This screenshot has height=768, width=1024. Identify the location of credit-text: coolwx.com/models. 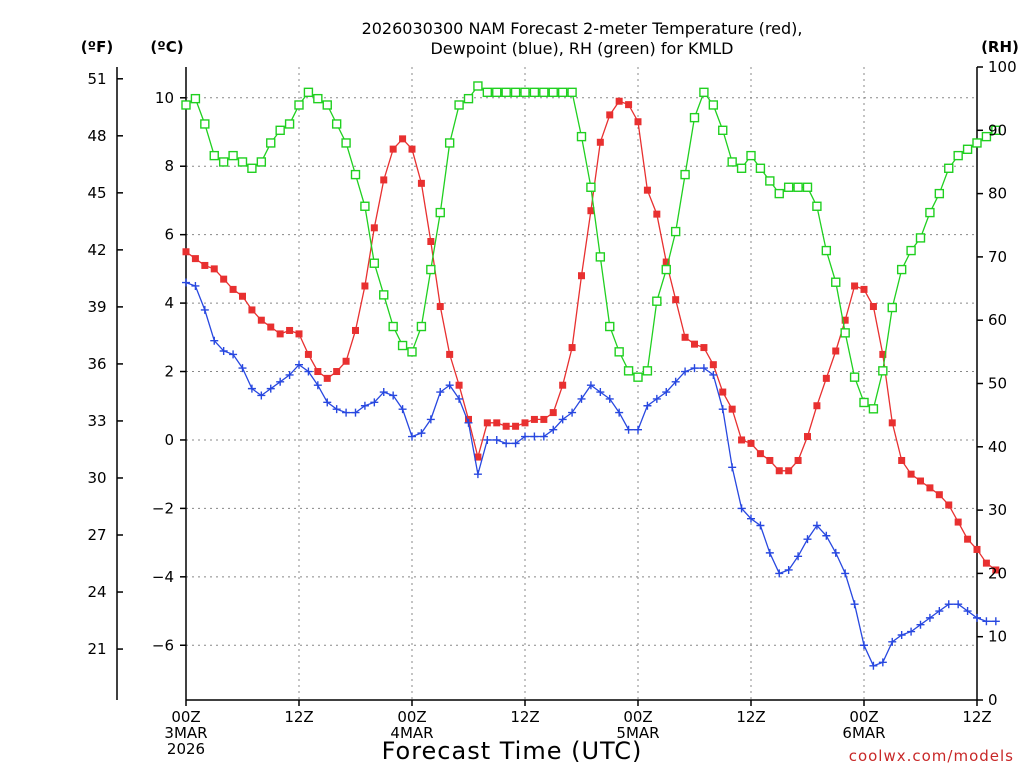
(931, 756).